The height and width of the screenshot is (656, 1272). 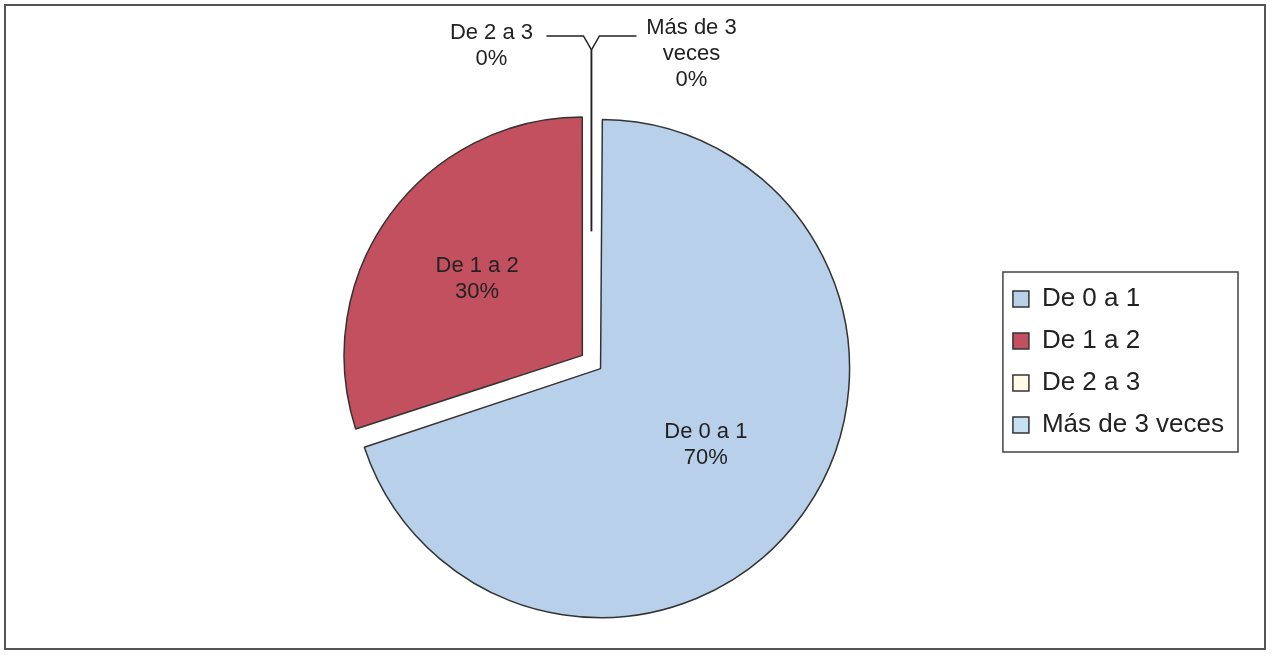 I want to click on legend-label: De 2 a 3, so click(x=1091, y=381).